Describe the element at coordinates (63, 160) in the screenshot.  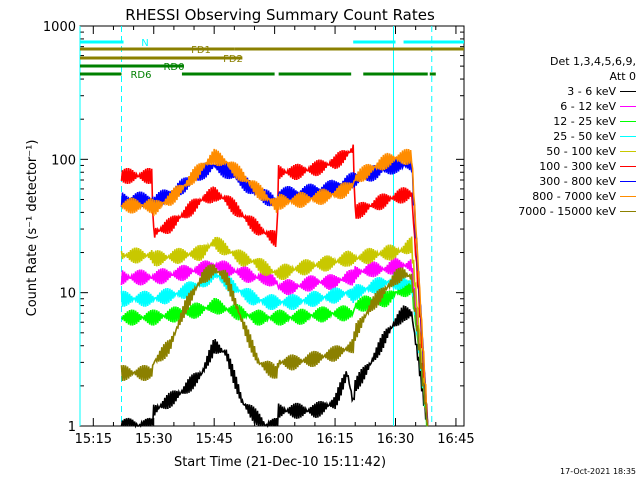
I see `y-tick-label: 100` at that location.